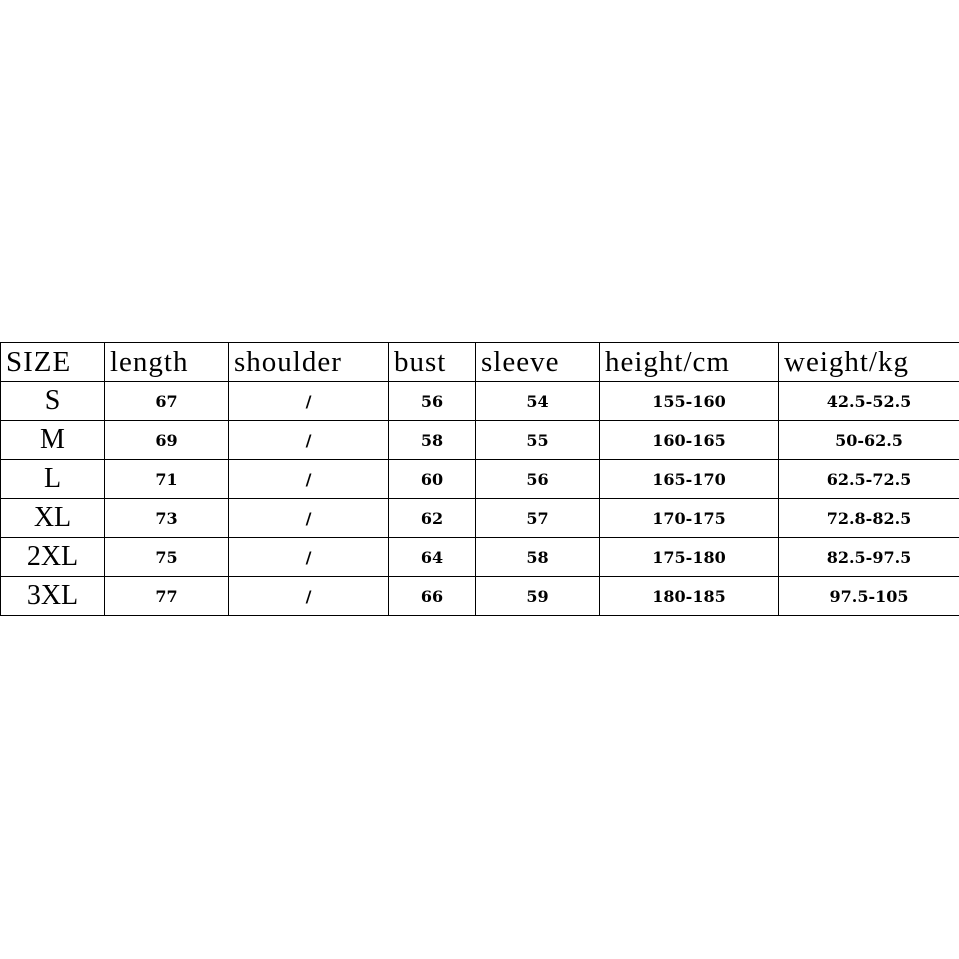  What do you see at coordinates (689, 557) in the screenshot?
I see `cell-height: 175-180` at bounding box center [689, 557].